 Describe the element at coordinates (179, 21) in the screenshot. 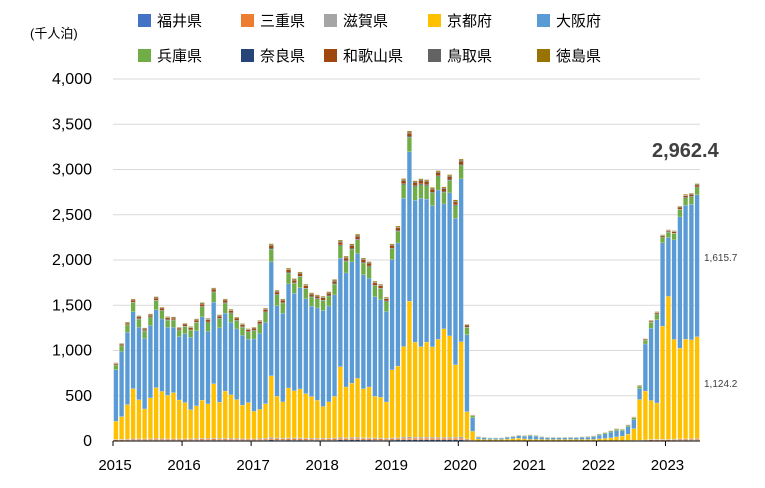

I see `legend-label: 福井県` at that location.